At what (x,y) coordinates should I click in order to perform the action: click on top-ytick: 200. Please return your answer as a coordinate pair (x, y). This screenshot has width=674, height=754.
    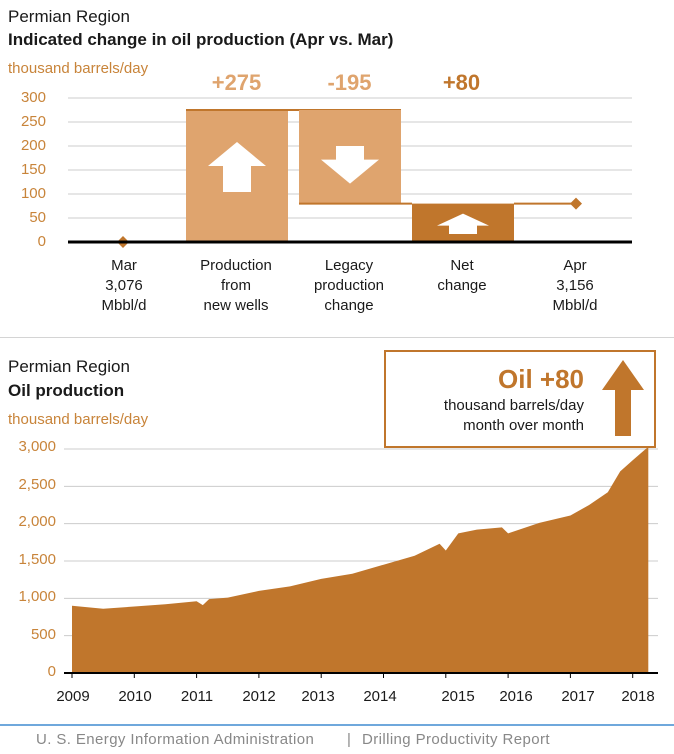
    Looking at the image, I should click on (33, 145).